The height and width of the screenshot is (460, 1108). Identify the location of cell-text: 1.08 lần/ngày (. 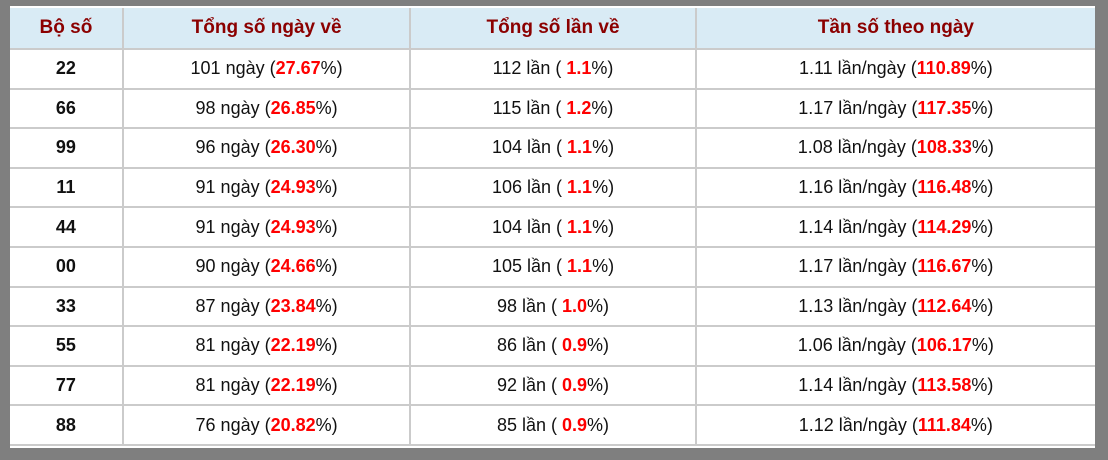
(857, 147).